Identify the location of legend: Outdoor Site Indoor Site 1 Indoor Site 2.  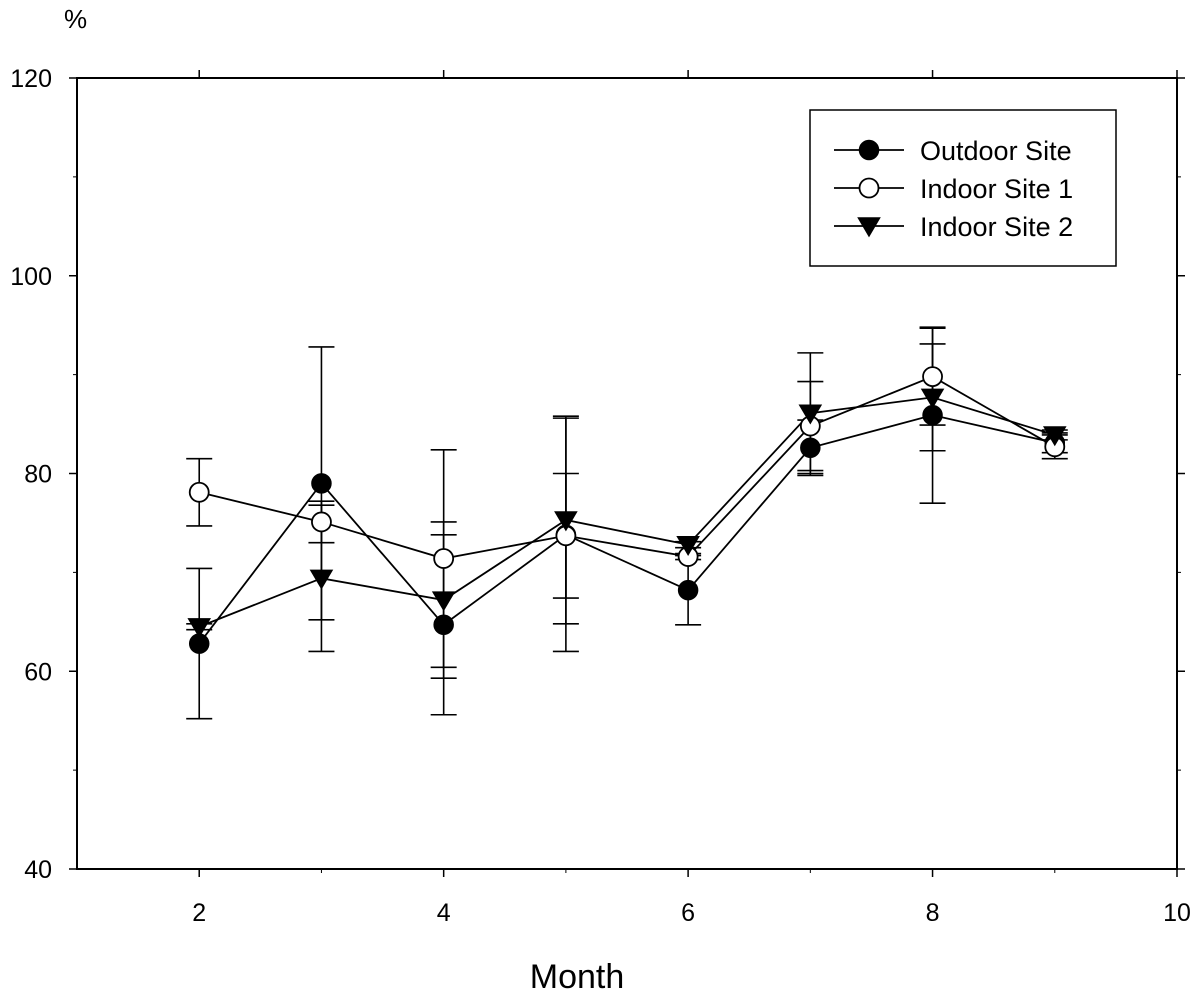
(963, 188).